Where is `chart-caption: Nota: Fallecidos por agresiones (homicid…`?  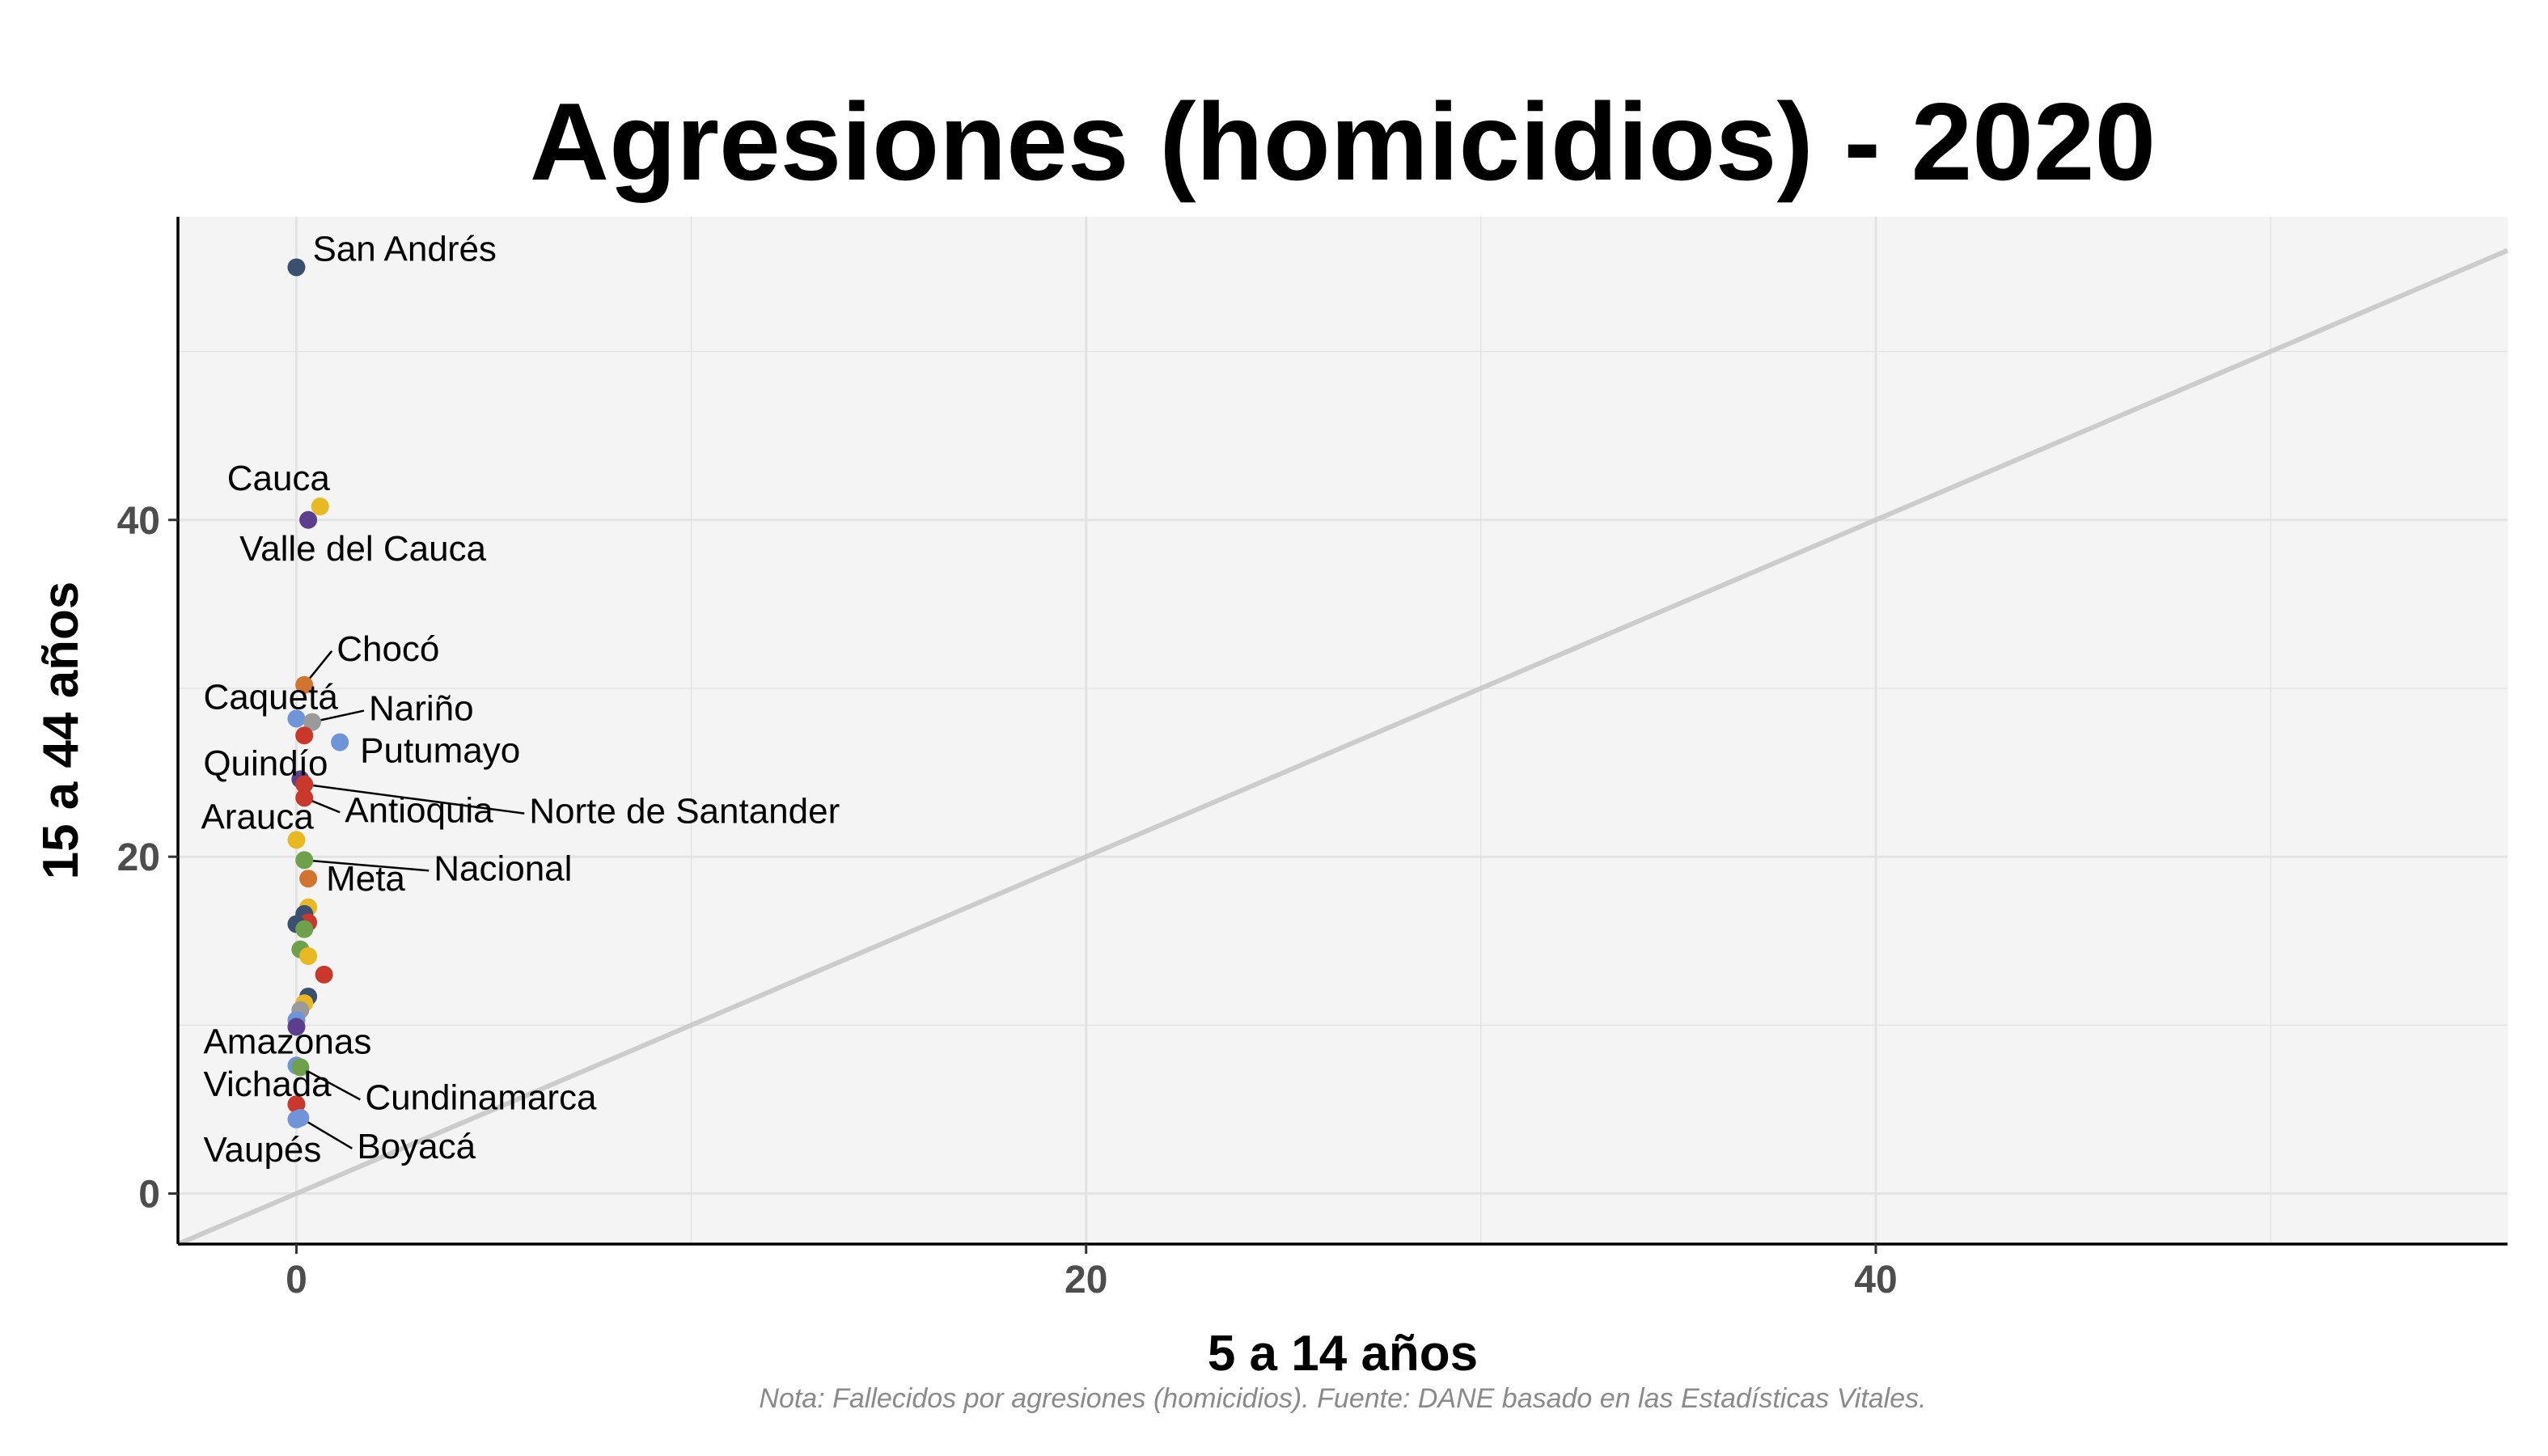
chart-caption: Nota: Fallecidos por agresiones (homicid… is located at coordinates (1342, 1398).